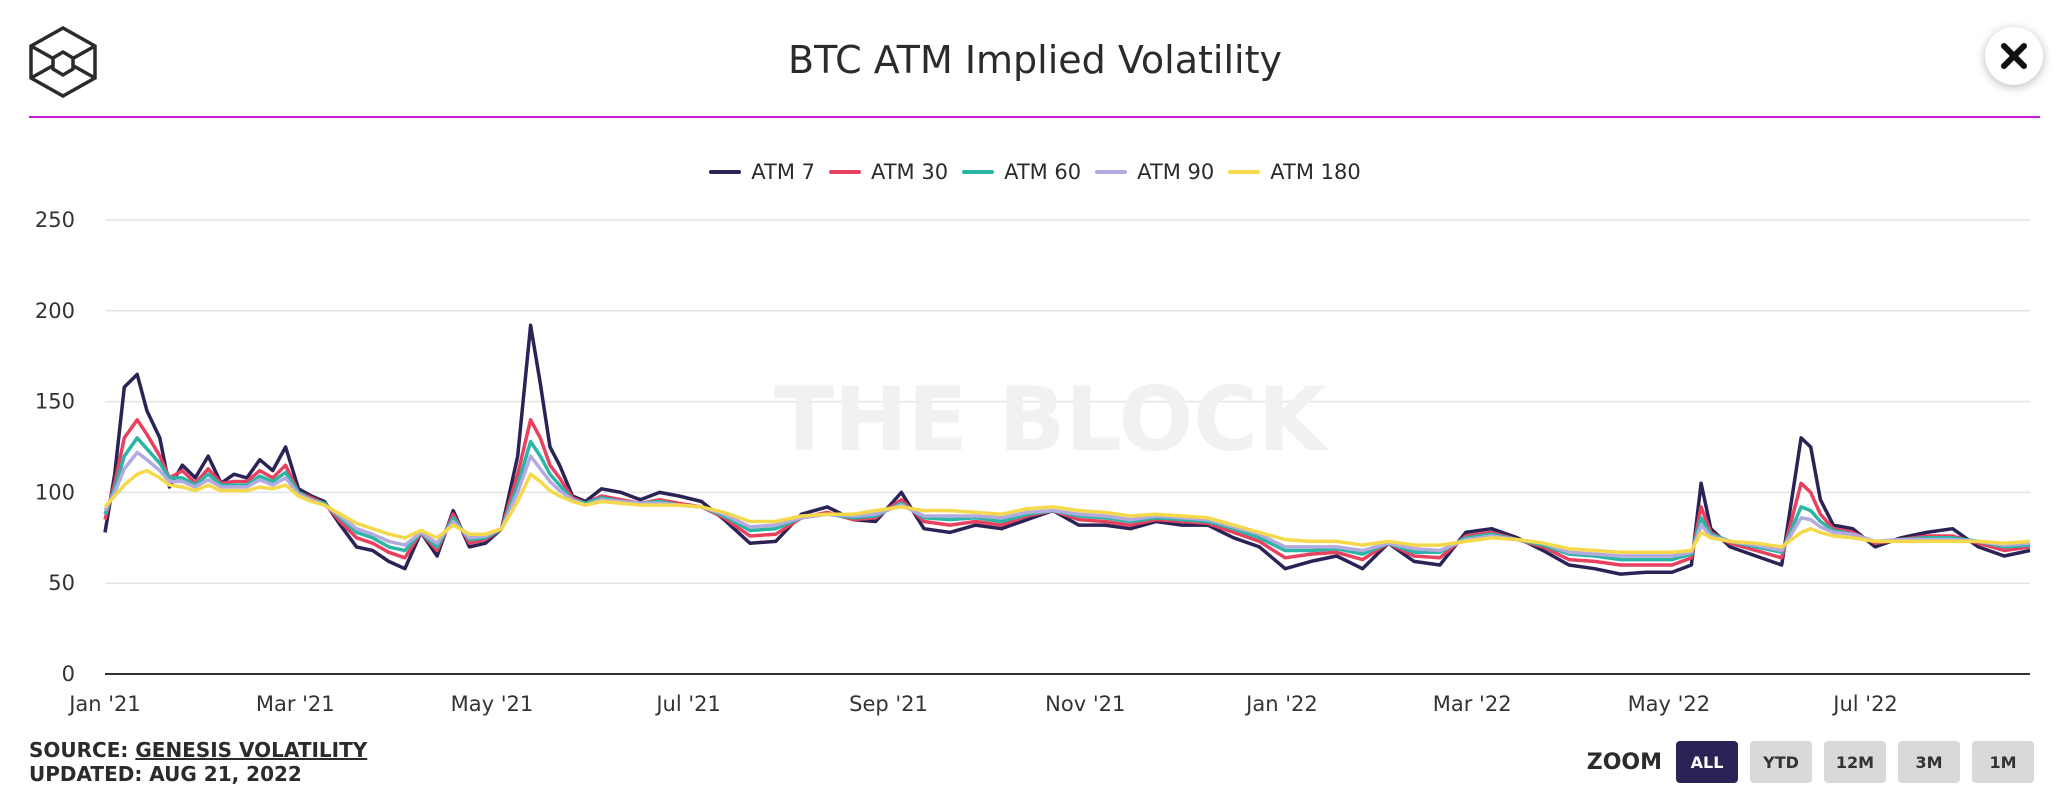 The width and height of the screenshot is (2070, 802). What do you see at coordinates (55, 402) in the screenshot?
I see `y-tick-label: 150` at bounding box center [55, 402].